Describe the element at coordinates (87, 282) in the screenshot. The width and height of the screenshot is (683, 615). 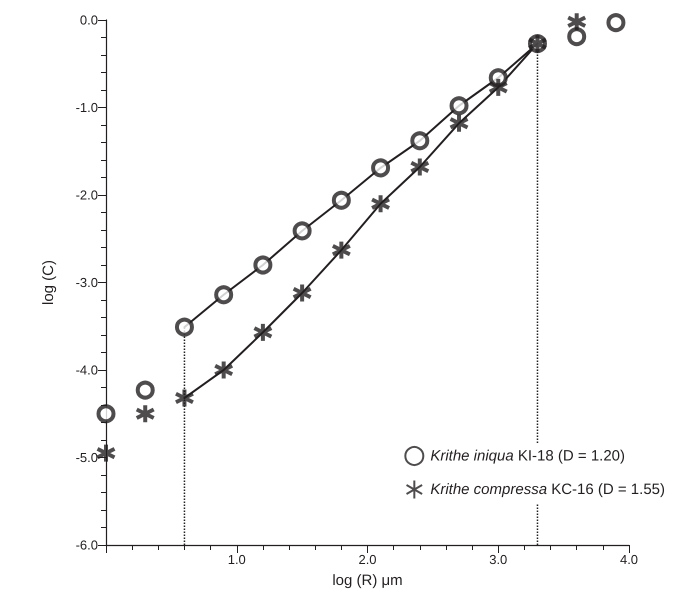
I see `y-tick-label: -3.0` at that location.